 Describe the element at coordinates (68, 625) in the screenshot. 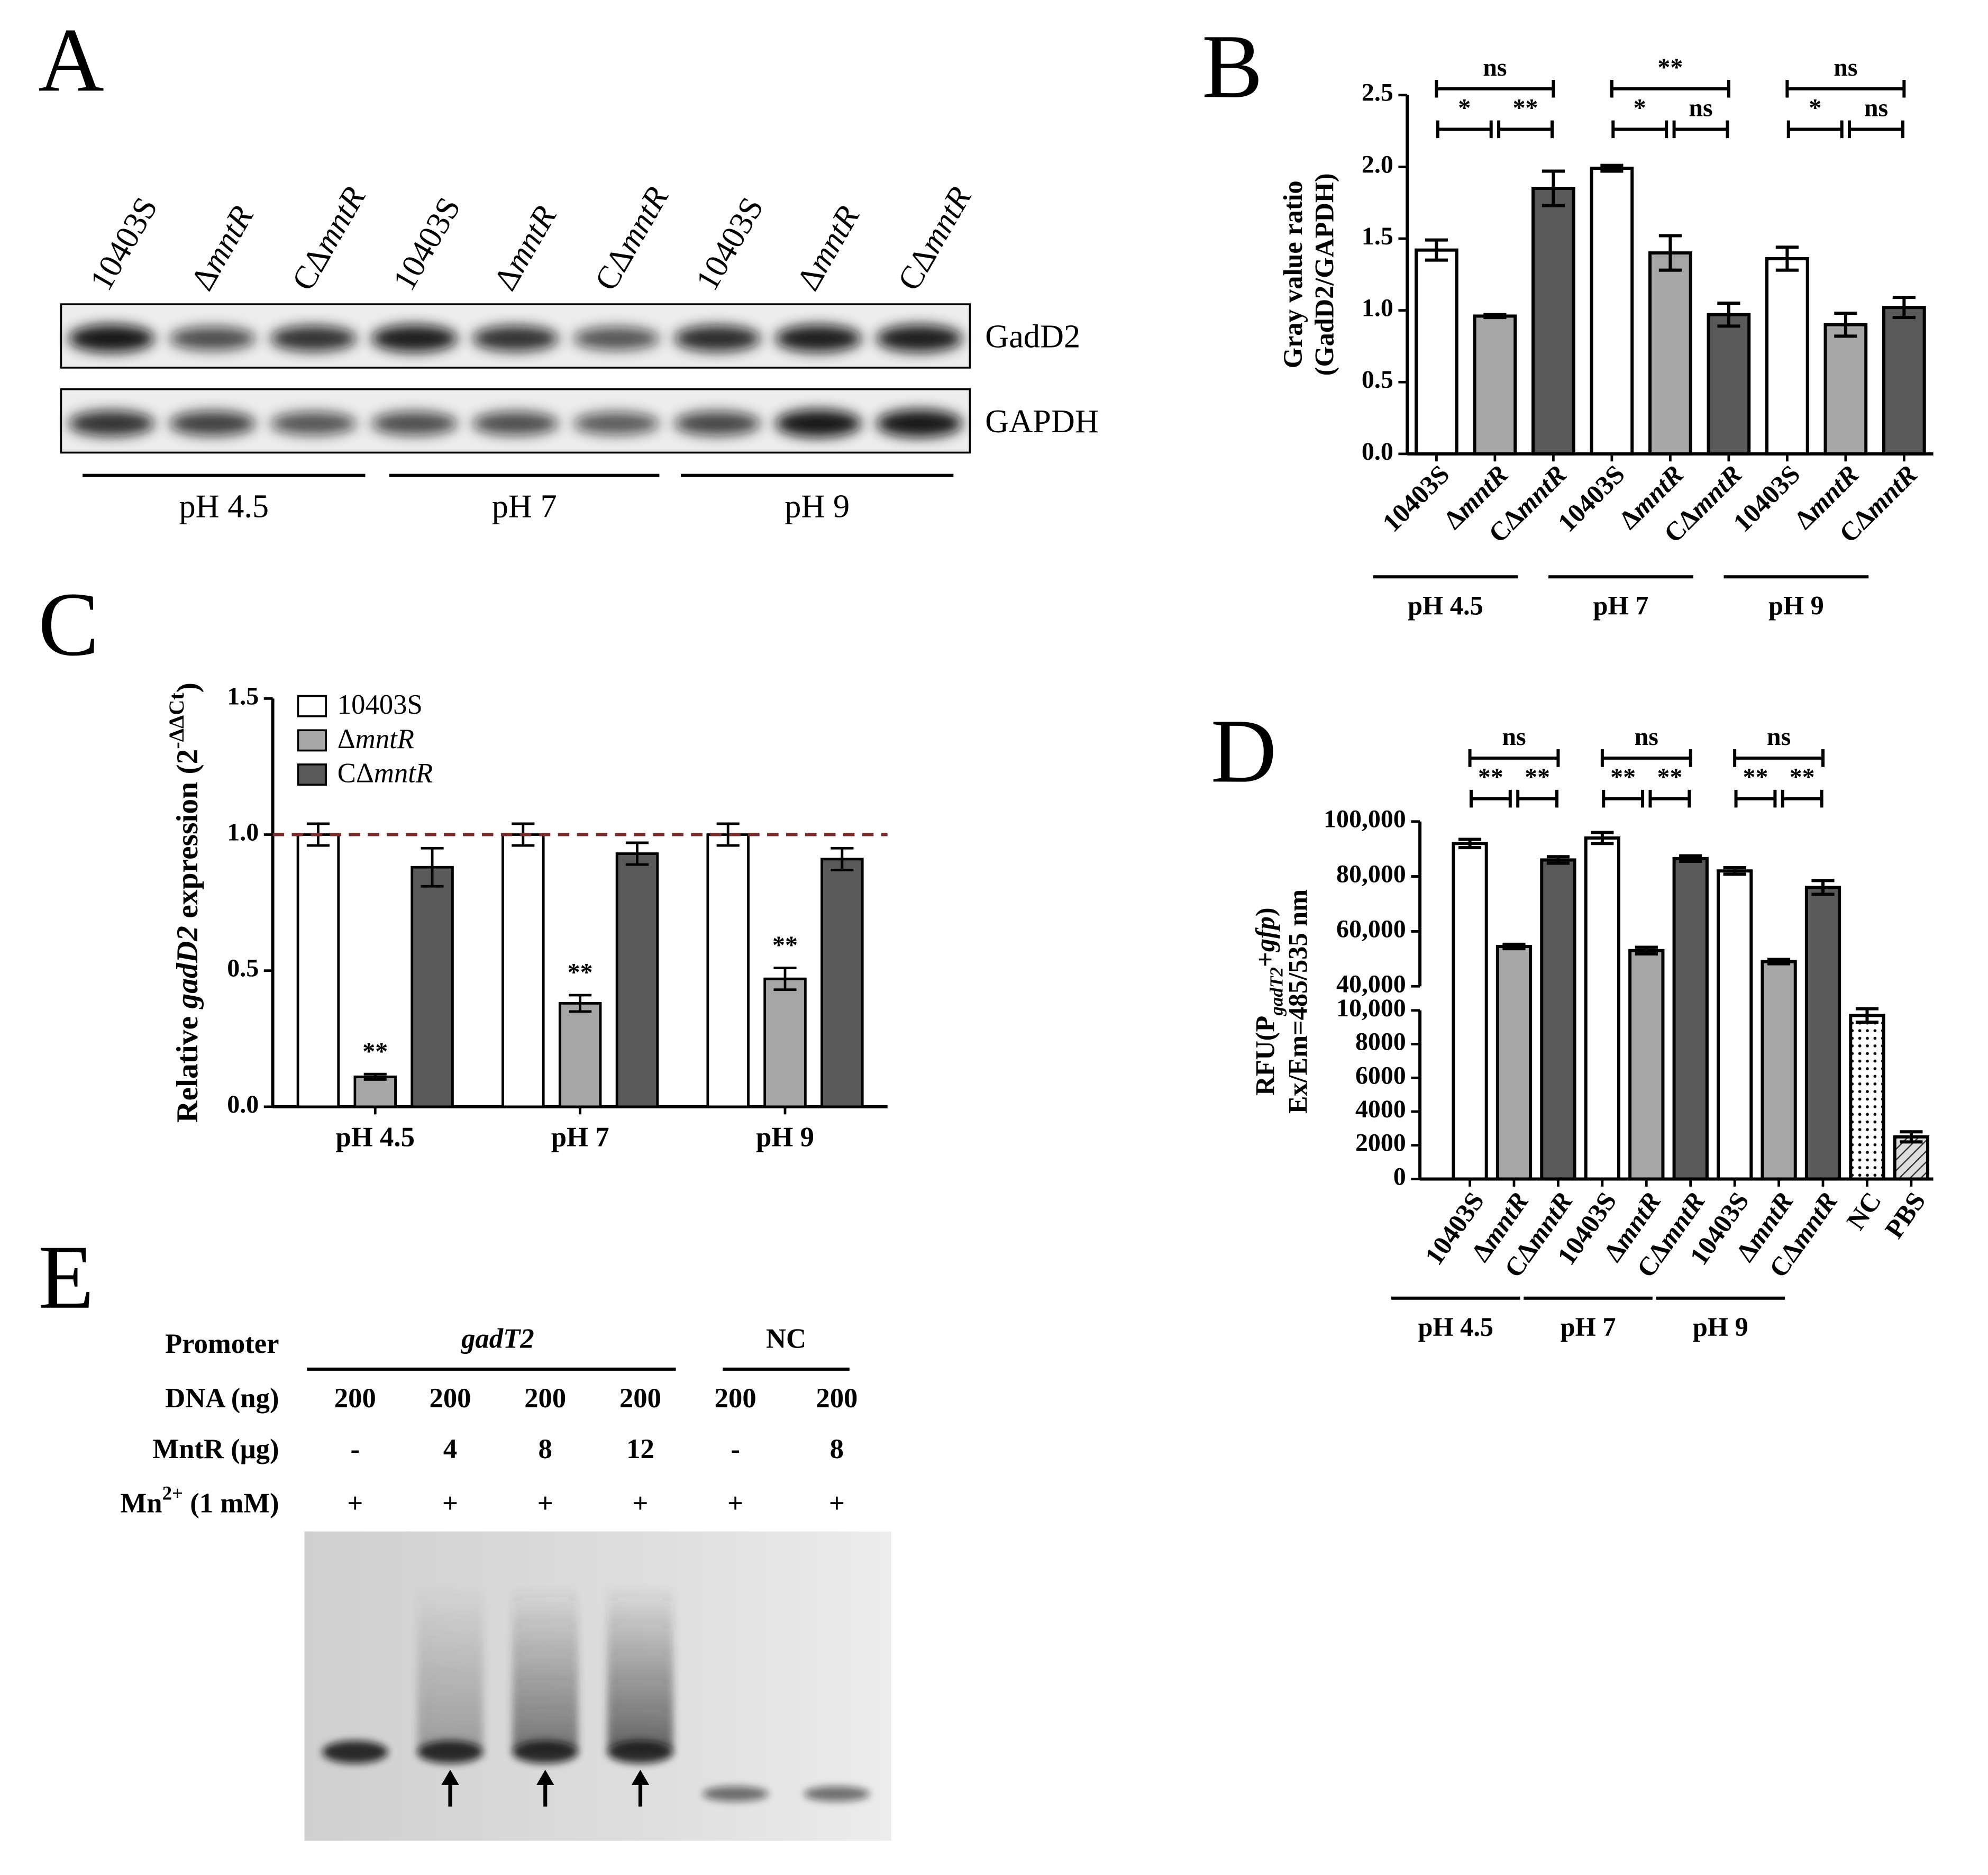

I see `panel-letter: C` at that location.